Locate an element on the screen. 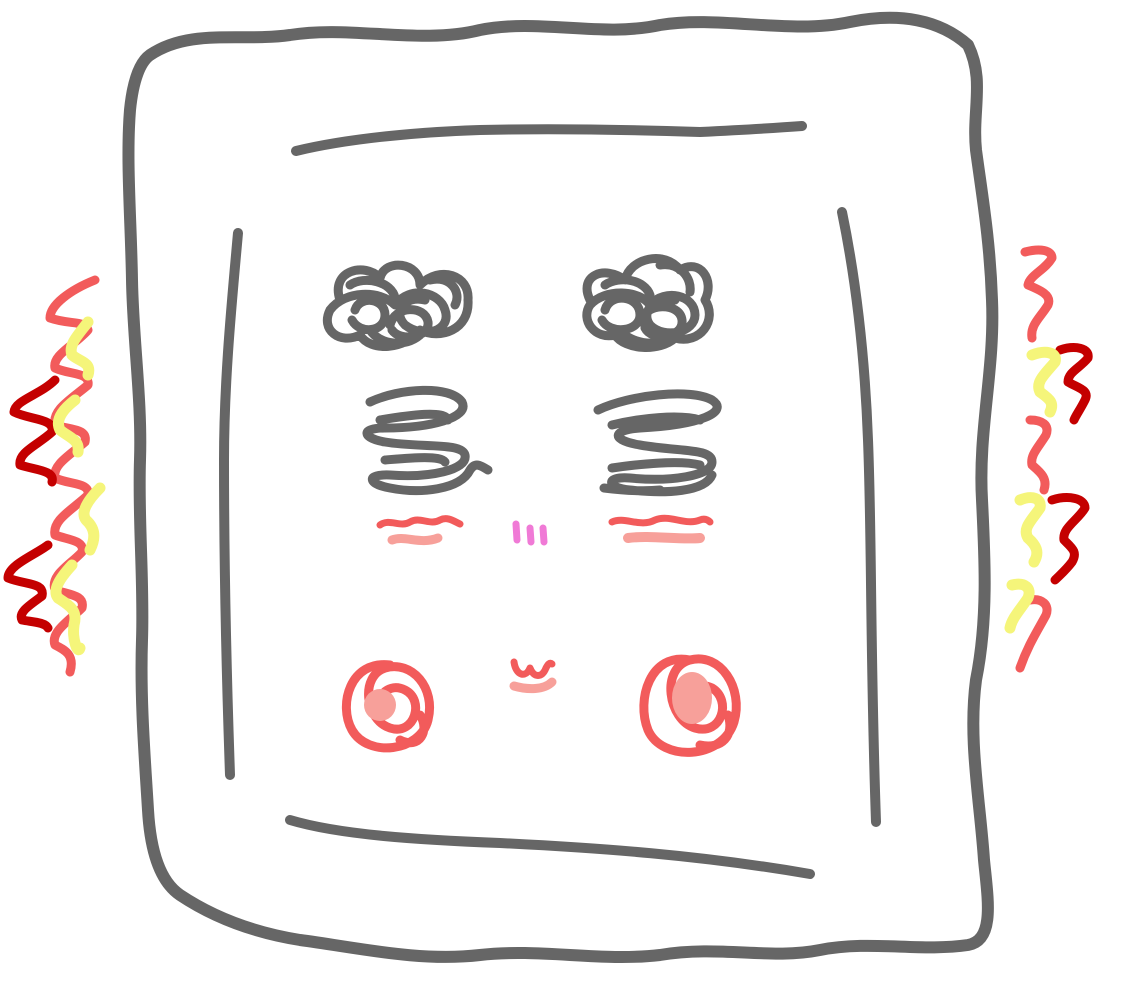 The height and width of the screenshot is (1000, 1134). left-shake-lines is located at coordinates (54, 476).